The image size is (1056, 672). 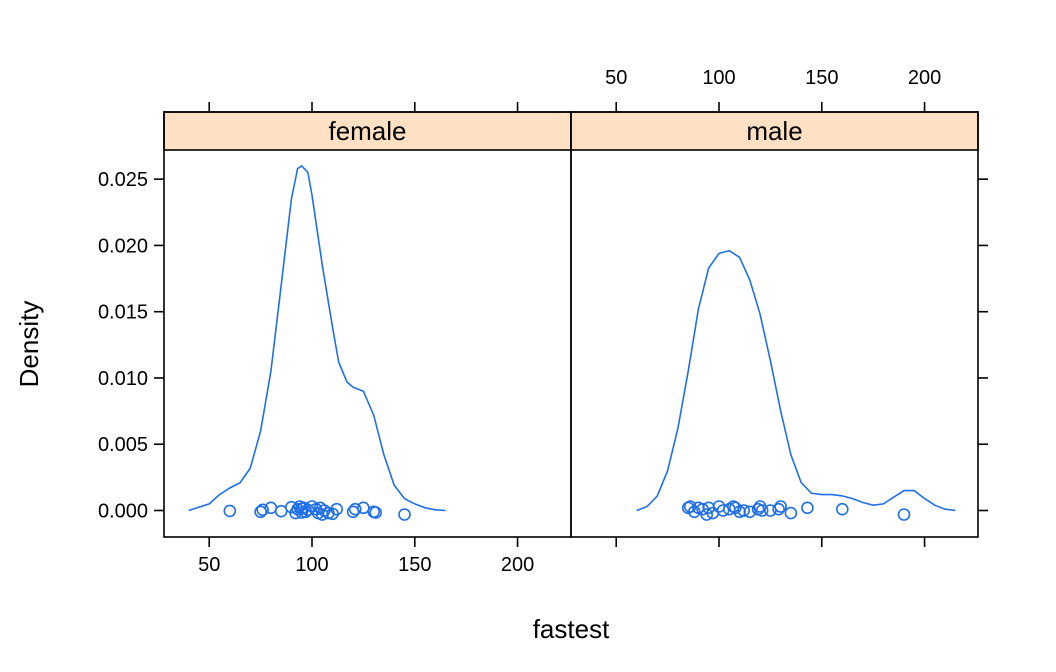 I want to click on x-tick-label-bottom: 50, so click(x=209, y=565).